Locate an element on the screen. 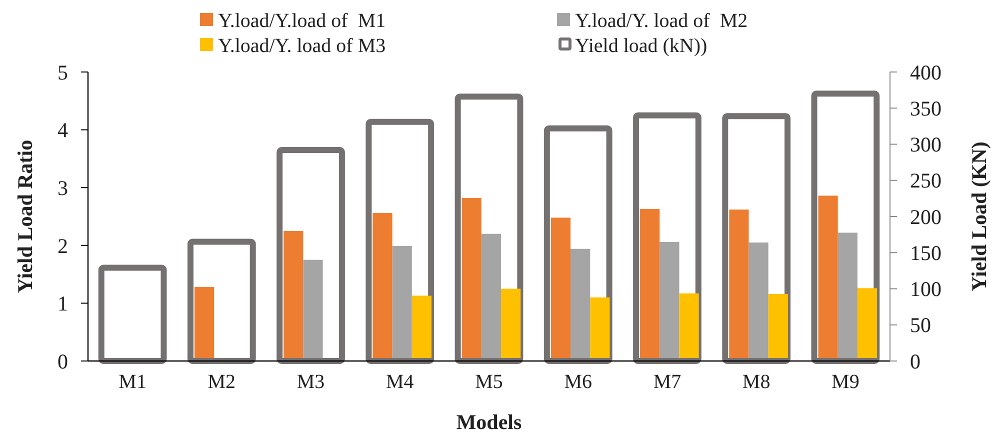 The image size is (998, 439). x-tick-label: M1 is located at coordinates (132, 382).